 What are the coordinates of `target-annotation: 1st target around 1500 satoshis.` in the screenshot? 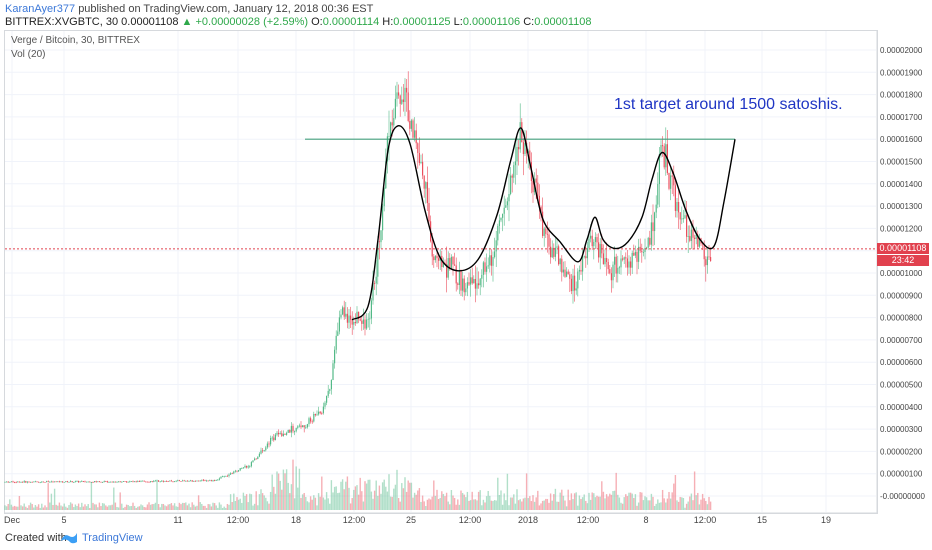 It's located at (728, 104).